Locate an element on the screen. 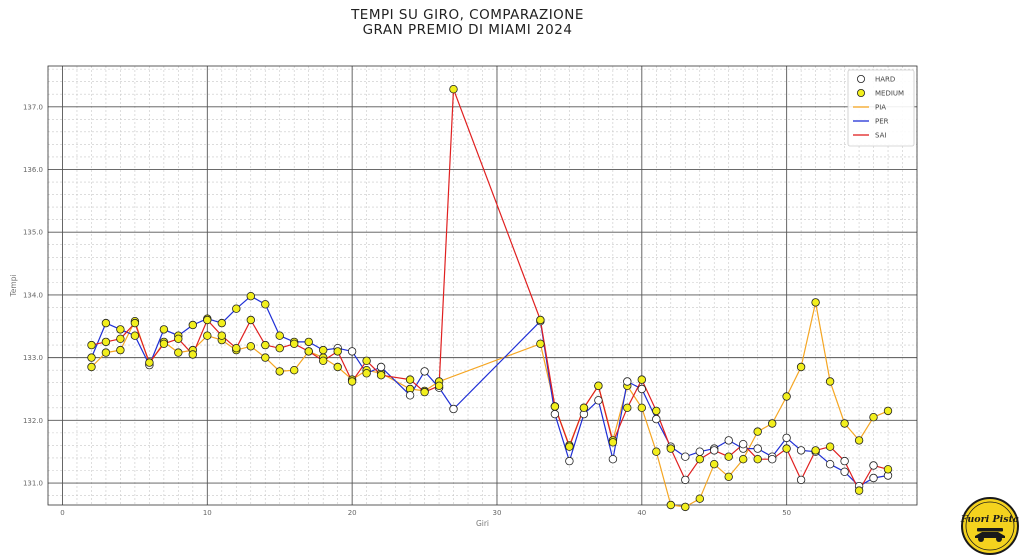  x-tick-label: 0 is located at coordinates (62, 513).